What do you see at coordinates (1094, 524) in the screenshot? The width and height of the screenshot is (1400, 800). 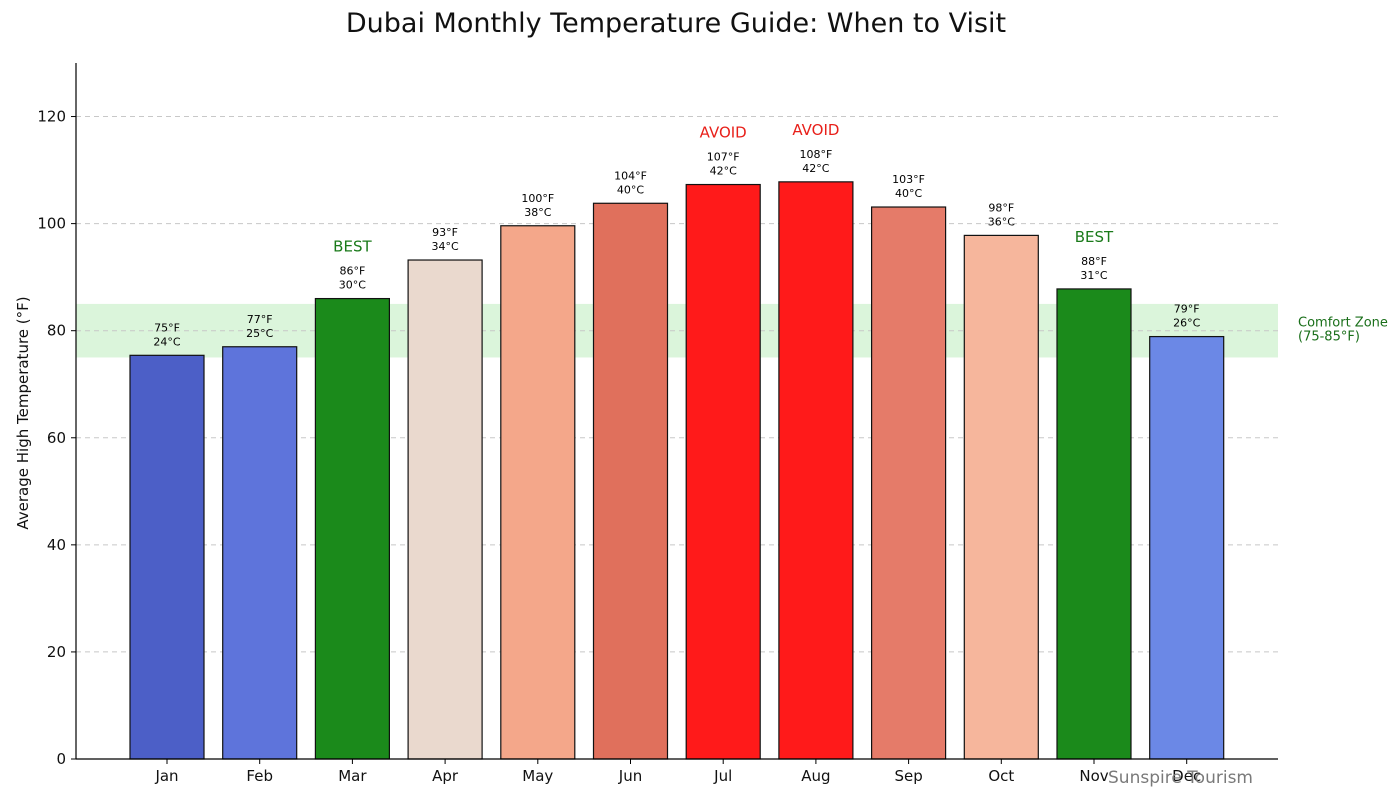 I see `bar-nov` at bounding box center [1094, 524].